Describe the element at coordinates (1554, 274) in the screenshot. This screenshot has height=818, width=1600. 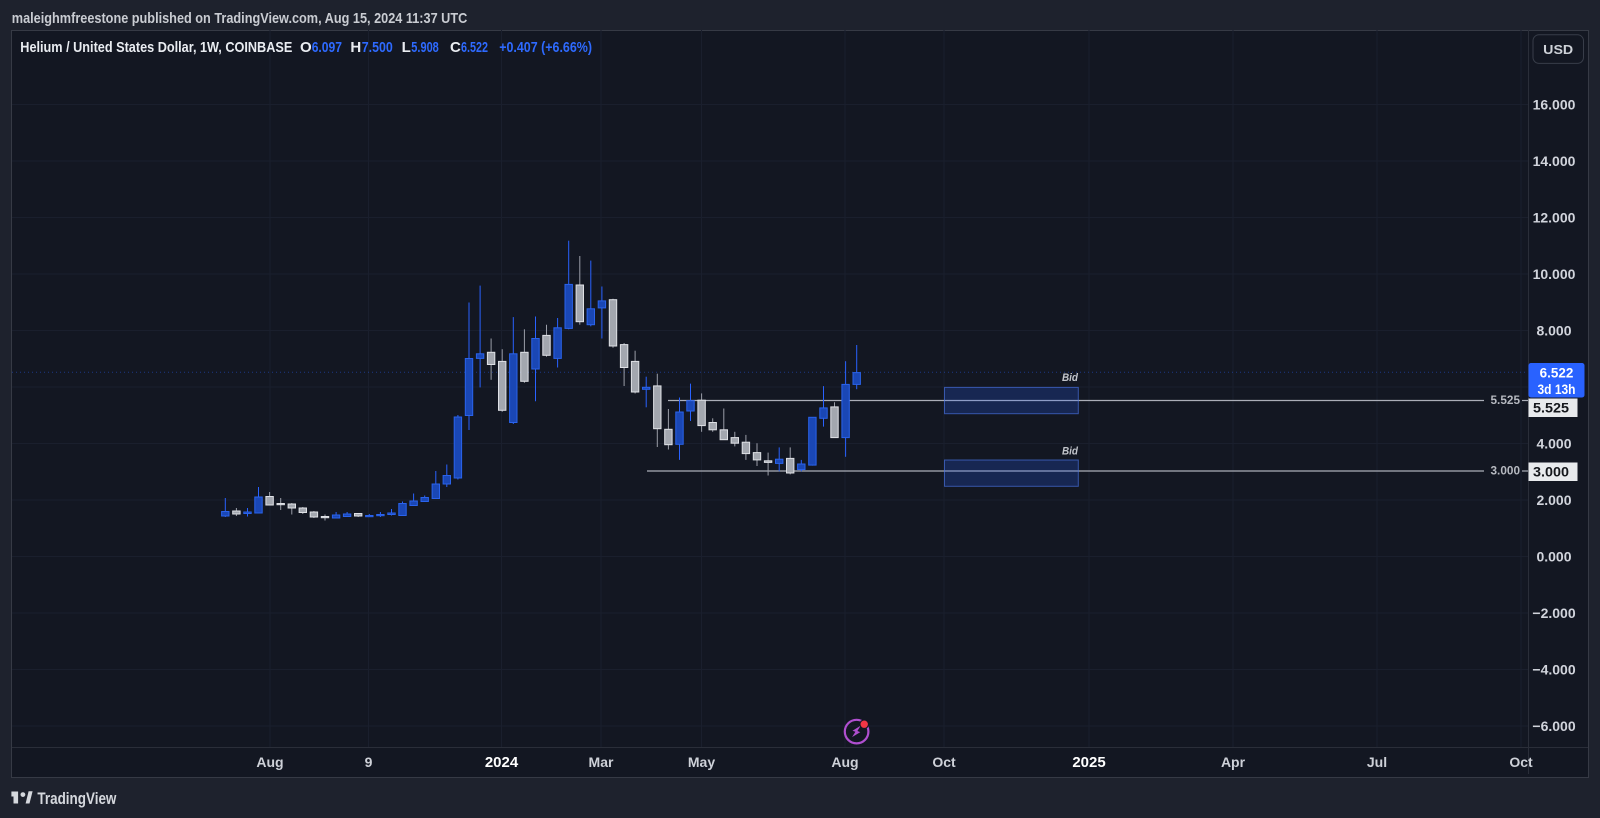
I see `svg-text: 10.000` at that location.